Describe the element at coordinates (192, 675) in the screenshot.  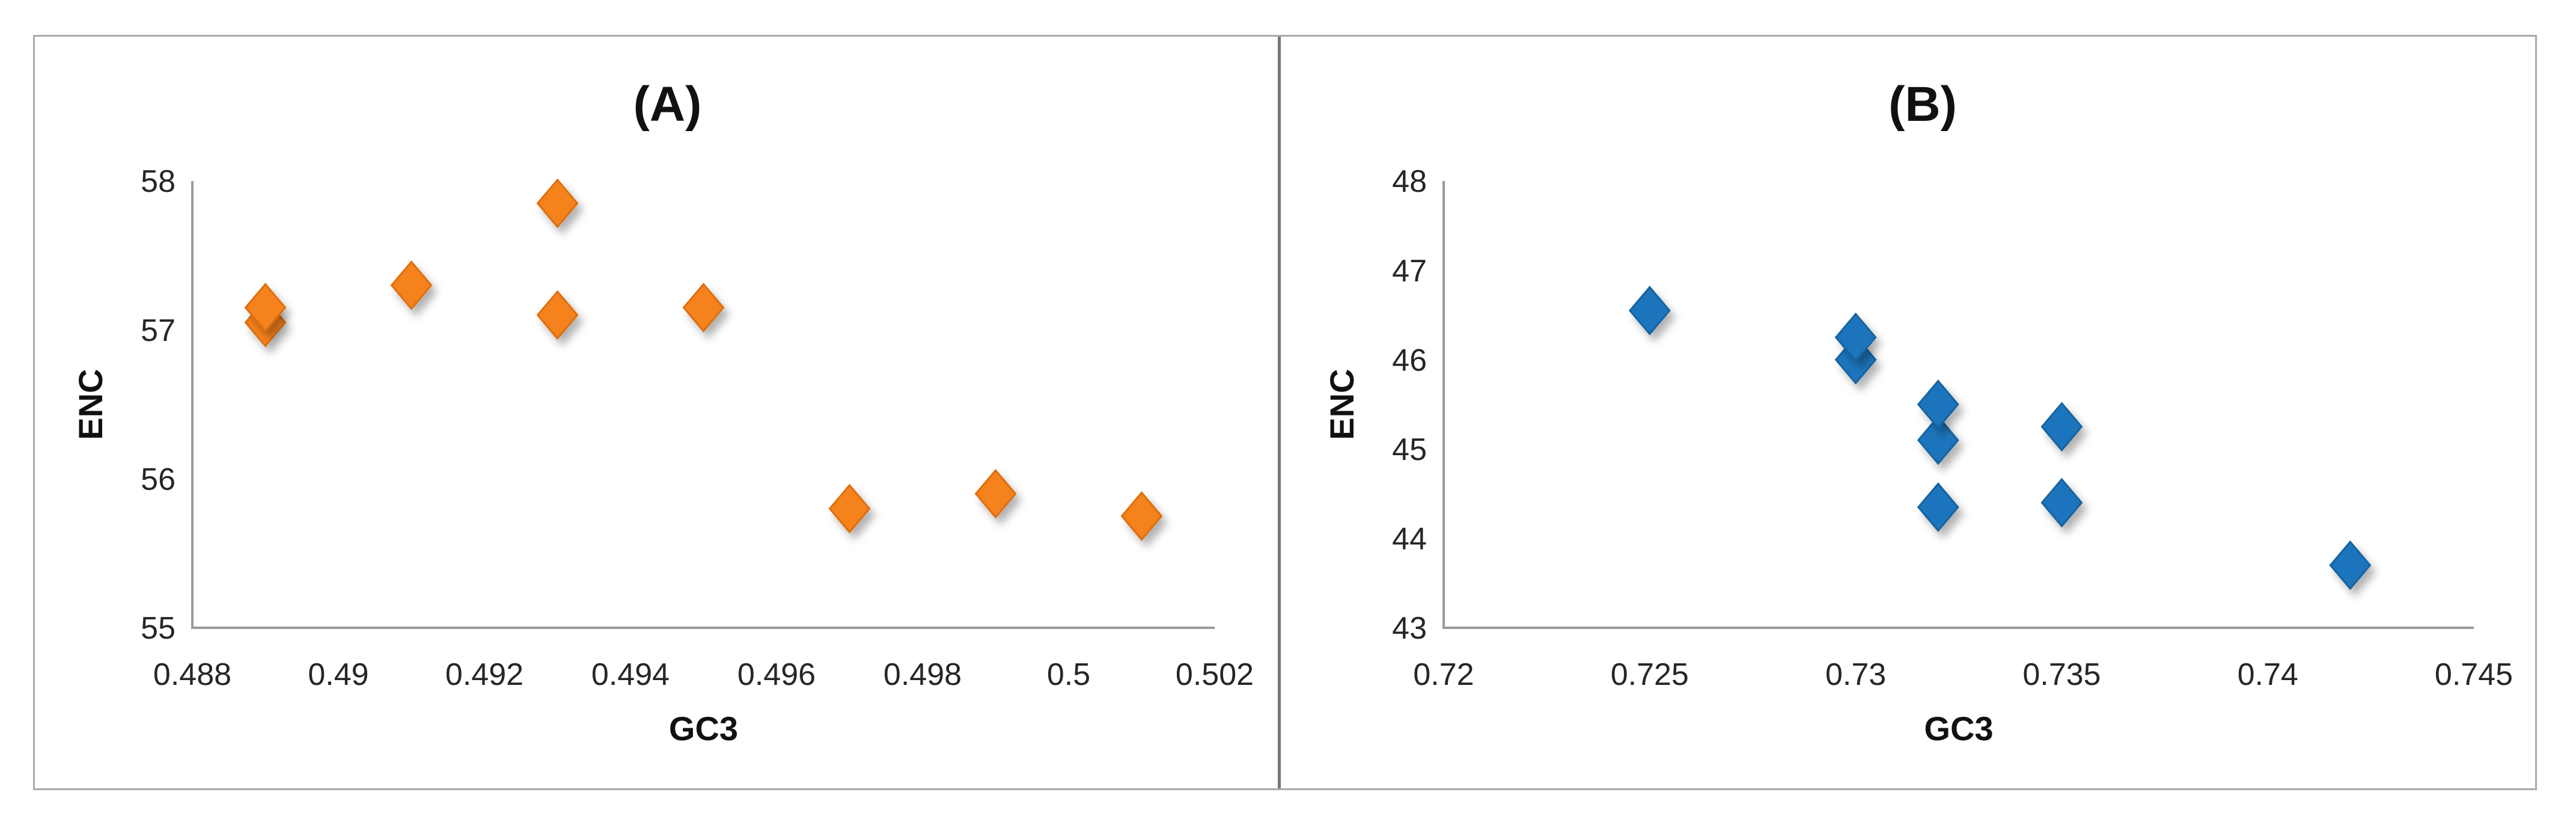
I see `x-tick-label: 0.488` at that location.